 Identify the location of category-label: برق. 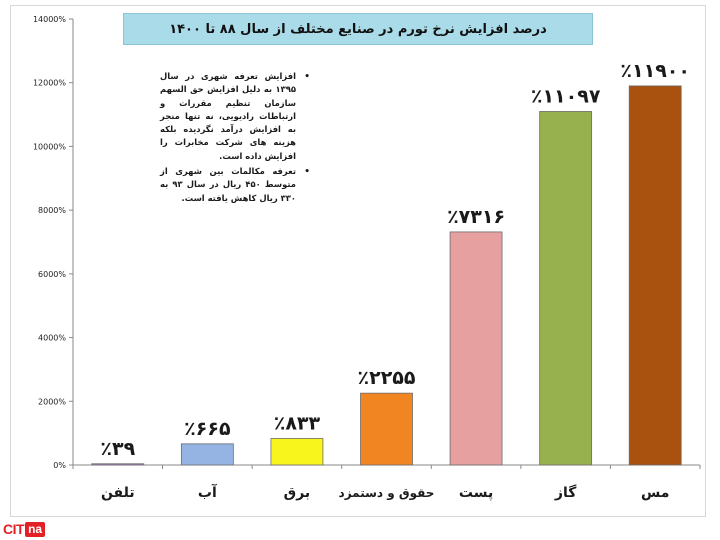
(297, 493).